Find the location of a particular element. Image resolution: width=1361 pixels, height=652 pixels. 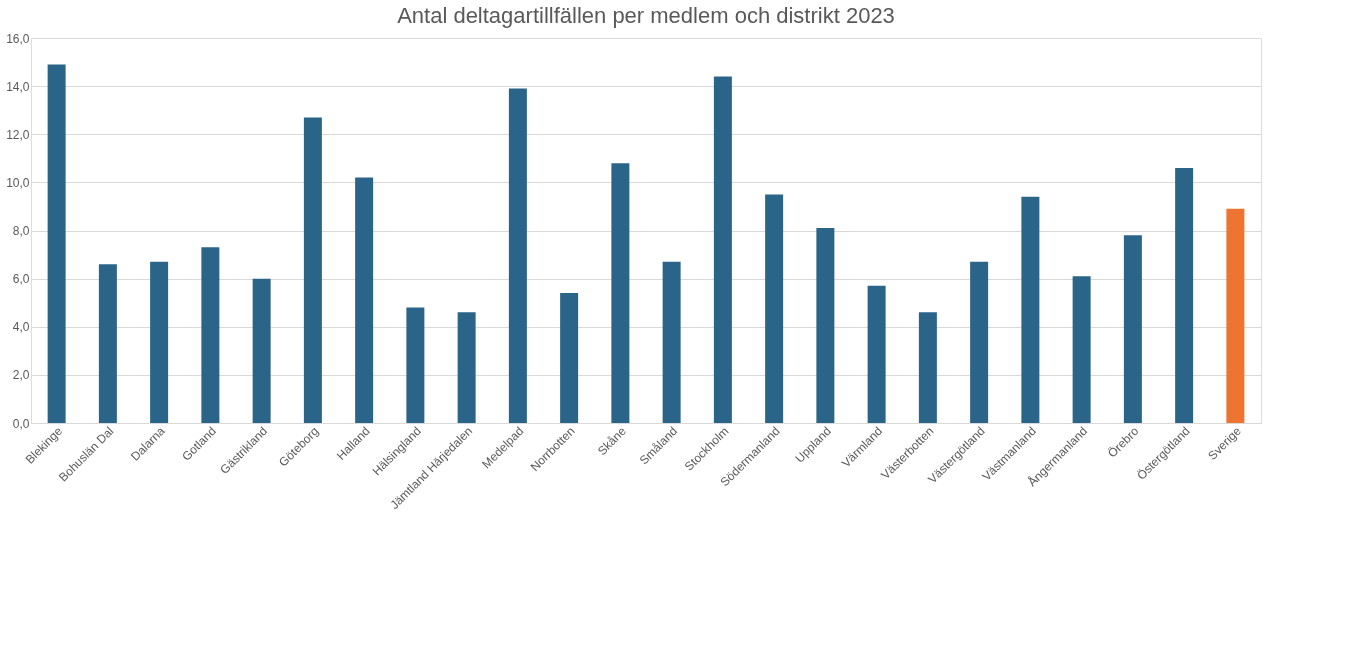

y-tick-label: 14,0 is located at coordinates (18, 86).